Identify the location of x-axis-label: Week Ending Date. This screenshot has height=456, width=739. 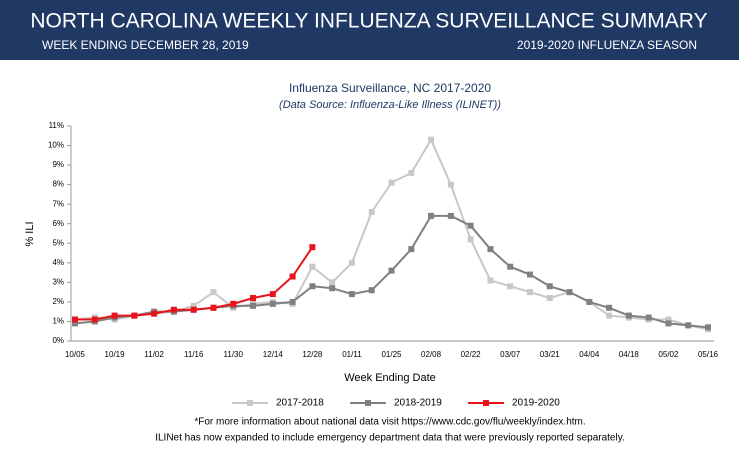
(390, 378).